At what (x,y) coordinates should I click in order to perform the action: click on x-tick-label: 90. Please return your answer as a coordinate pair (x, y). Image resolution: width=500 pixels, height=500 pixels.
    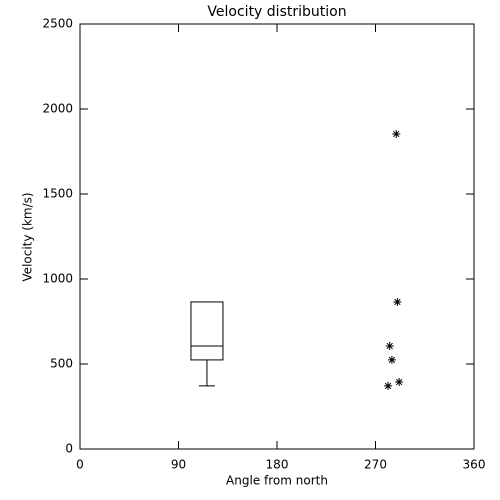
    Looking at the image, I should click on (178, 465).